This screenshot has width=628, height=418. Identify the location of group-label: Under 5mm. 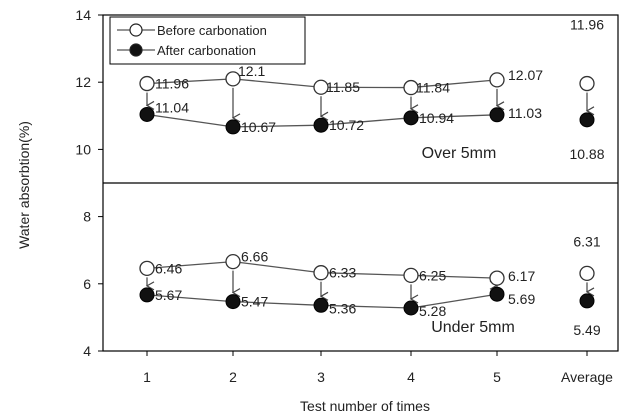
(473, 327).